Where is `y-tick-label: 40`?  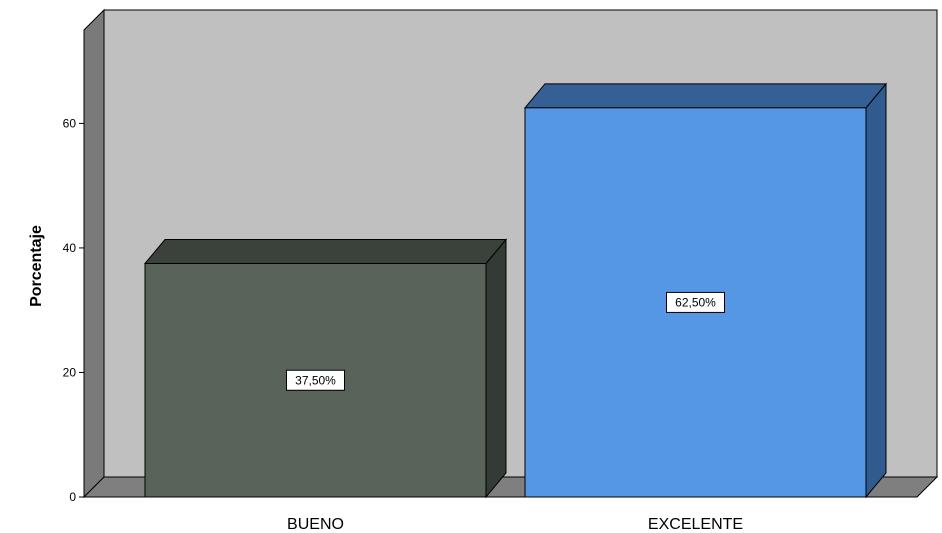 y-tick-label: 40 is located at coordinates (70, 248).